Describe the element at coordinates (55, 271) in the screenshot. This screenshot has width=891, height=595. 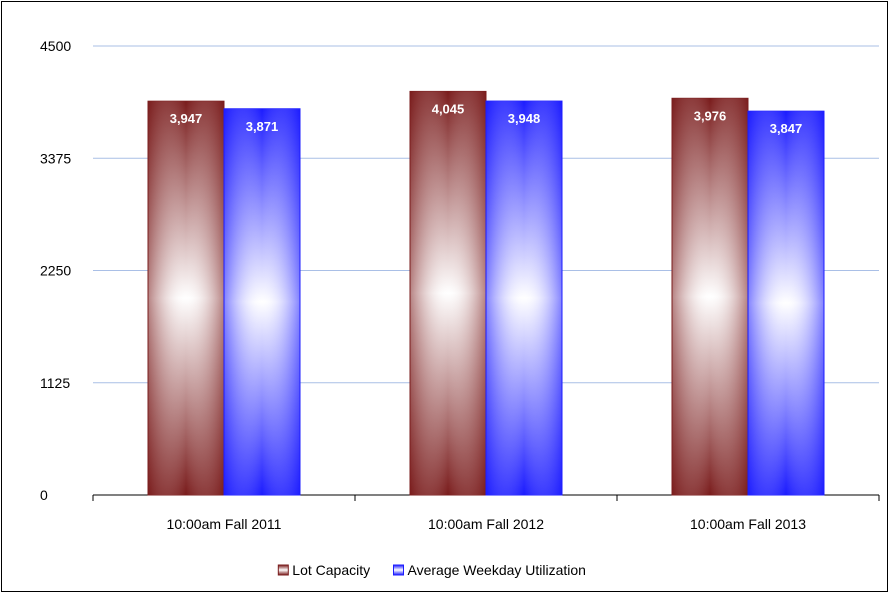
I see `y-tick-label: 2250` at that location.